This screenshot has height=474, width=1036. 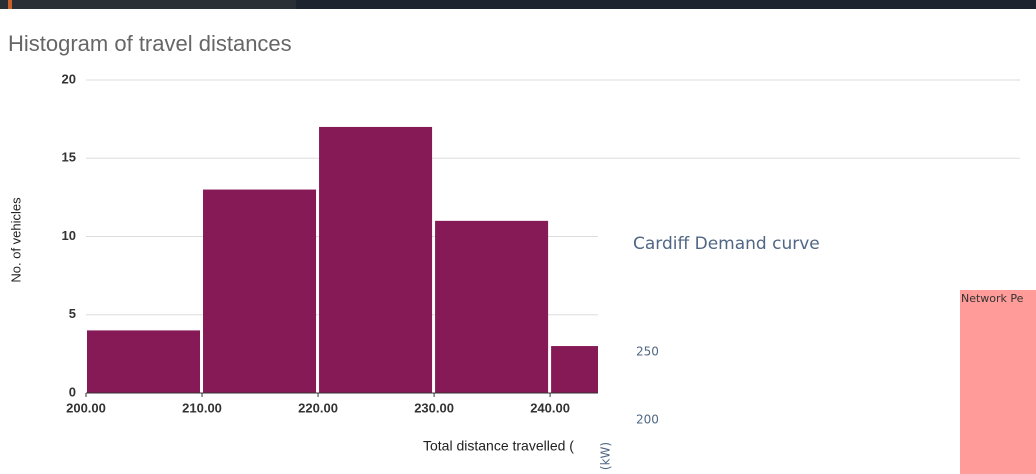 What do you see at coordinates (69, 157) in the screenshot?
I see `y-tick-label: 15` at bounding box center [69, 157].